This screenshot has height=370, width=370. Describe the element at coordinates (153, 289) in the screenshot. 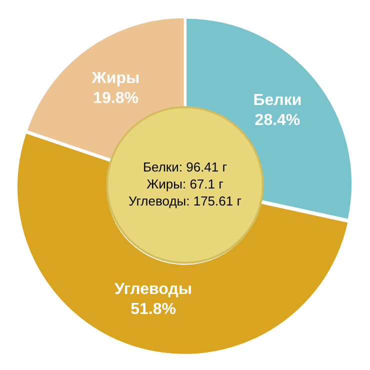

I see `slice-label: Углеводы` at that location.